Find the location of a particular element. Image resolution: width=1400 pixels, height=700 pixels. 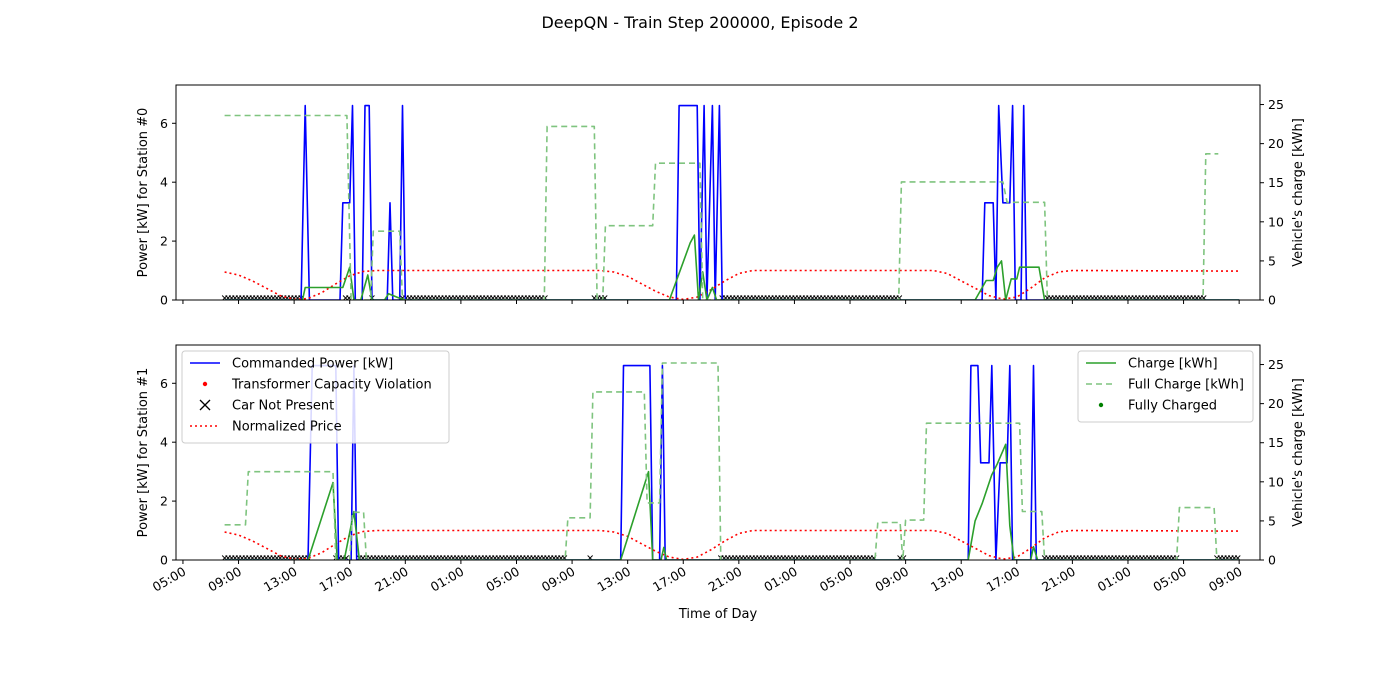

legend-label: Normalized Price is located at coordinates (287, 427).